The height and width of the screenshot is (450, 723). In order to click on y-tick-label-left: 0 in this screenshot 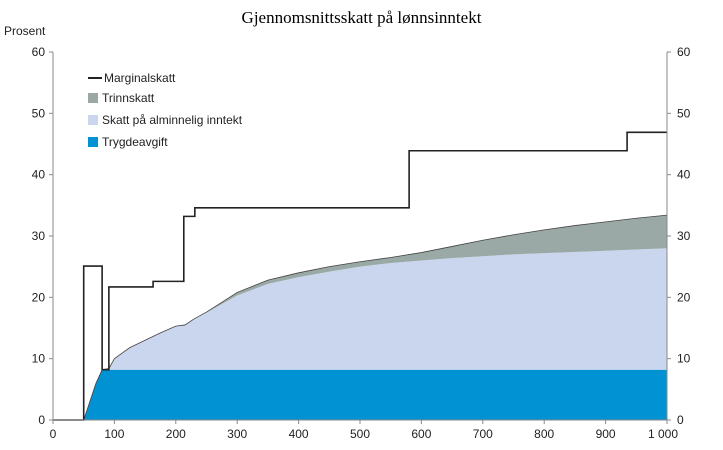, I will do `click(41, 420)`.